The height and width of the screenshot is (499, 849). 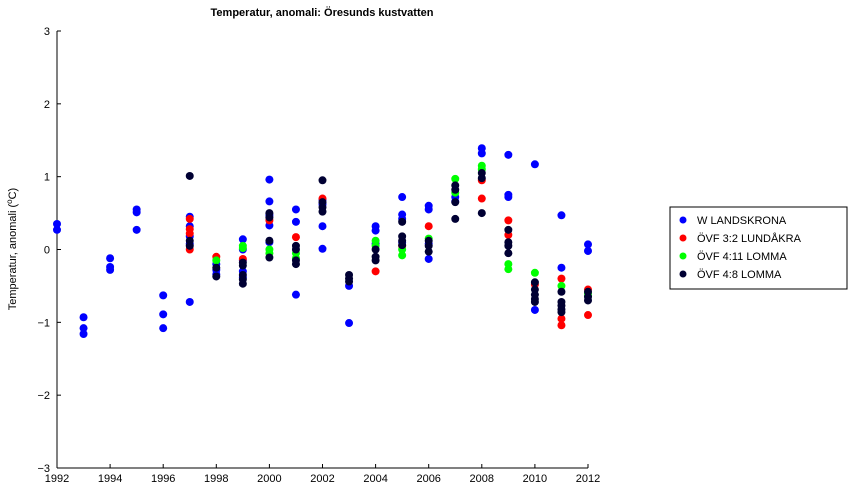 I want to click on x-tick-label: 2000, so click(x=269, y=479).